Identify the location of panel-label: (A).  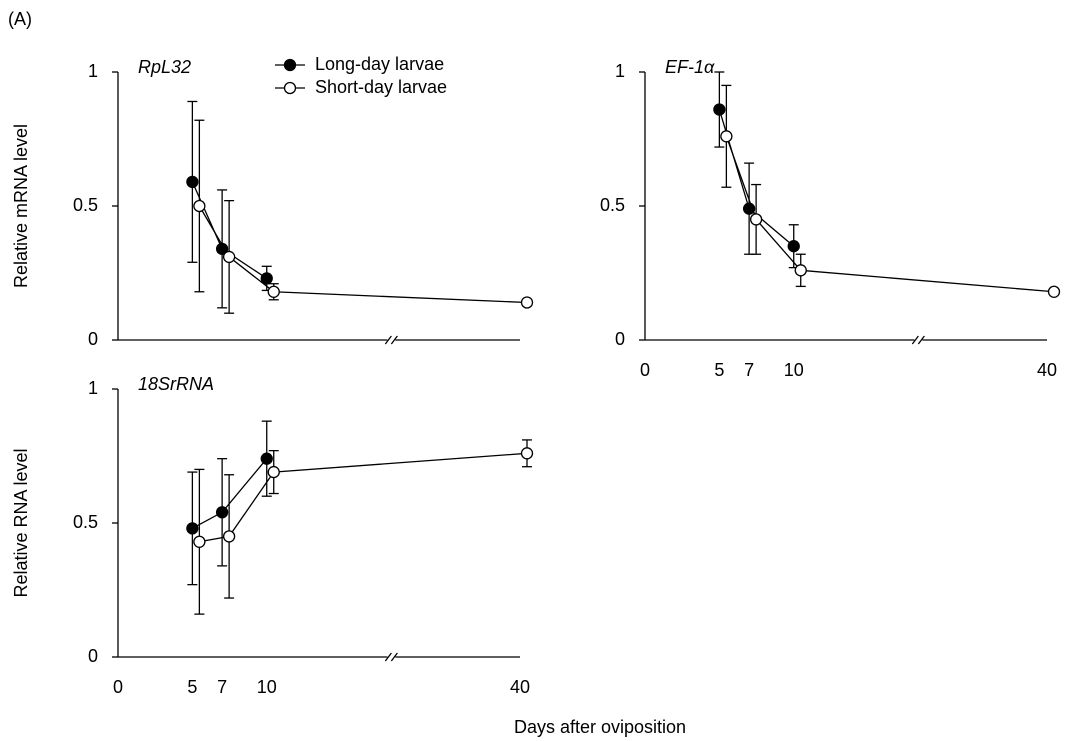
(20, 19).